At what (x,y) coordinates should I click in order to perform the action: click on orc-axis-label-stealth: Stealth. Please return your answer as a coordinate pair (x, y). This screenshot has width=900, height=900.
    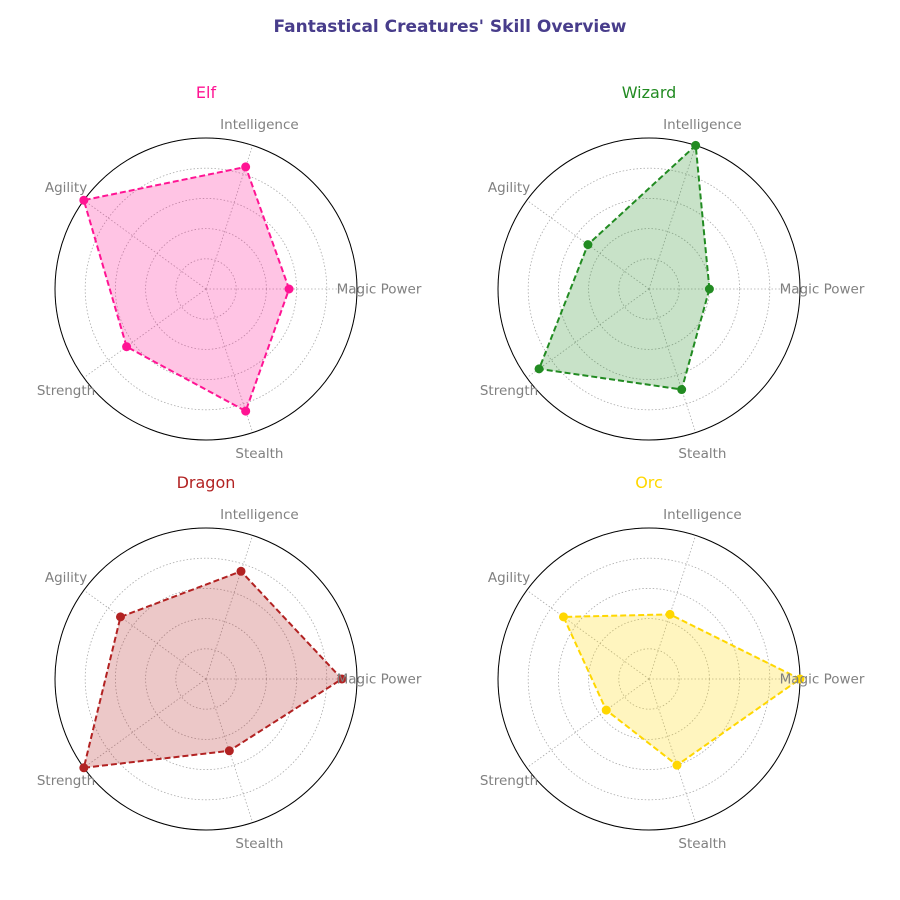
    Looking at the image, I should click on (702, 844).